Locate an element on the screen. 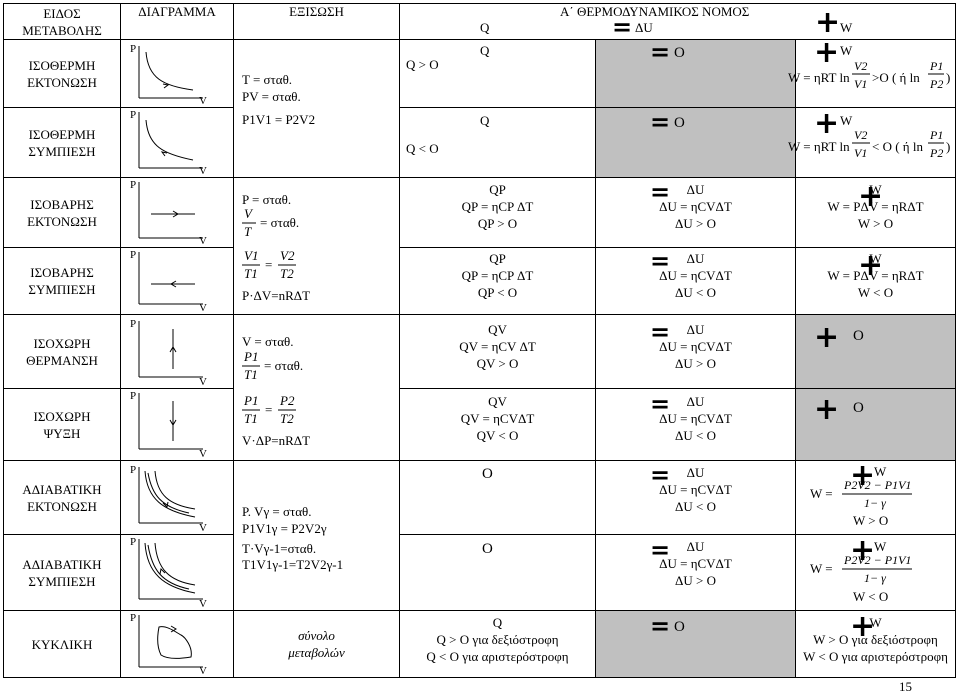 The width and height of the screenshot is (960, 697). w-label: W is located at coordinates (880, 471).